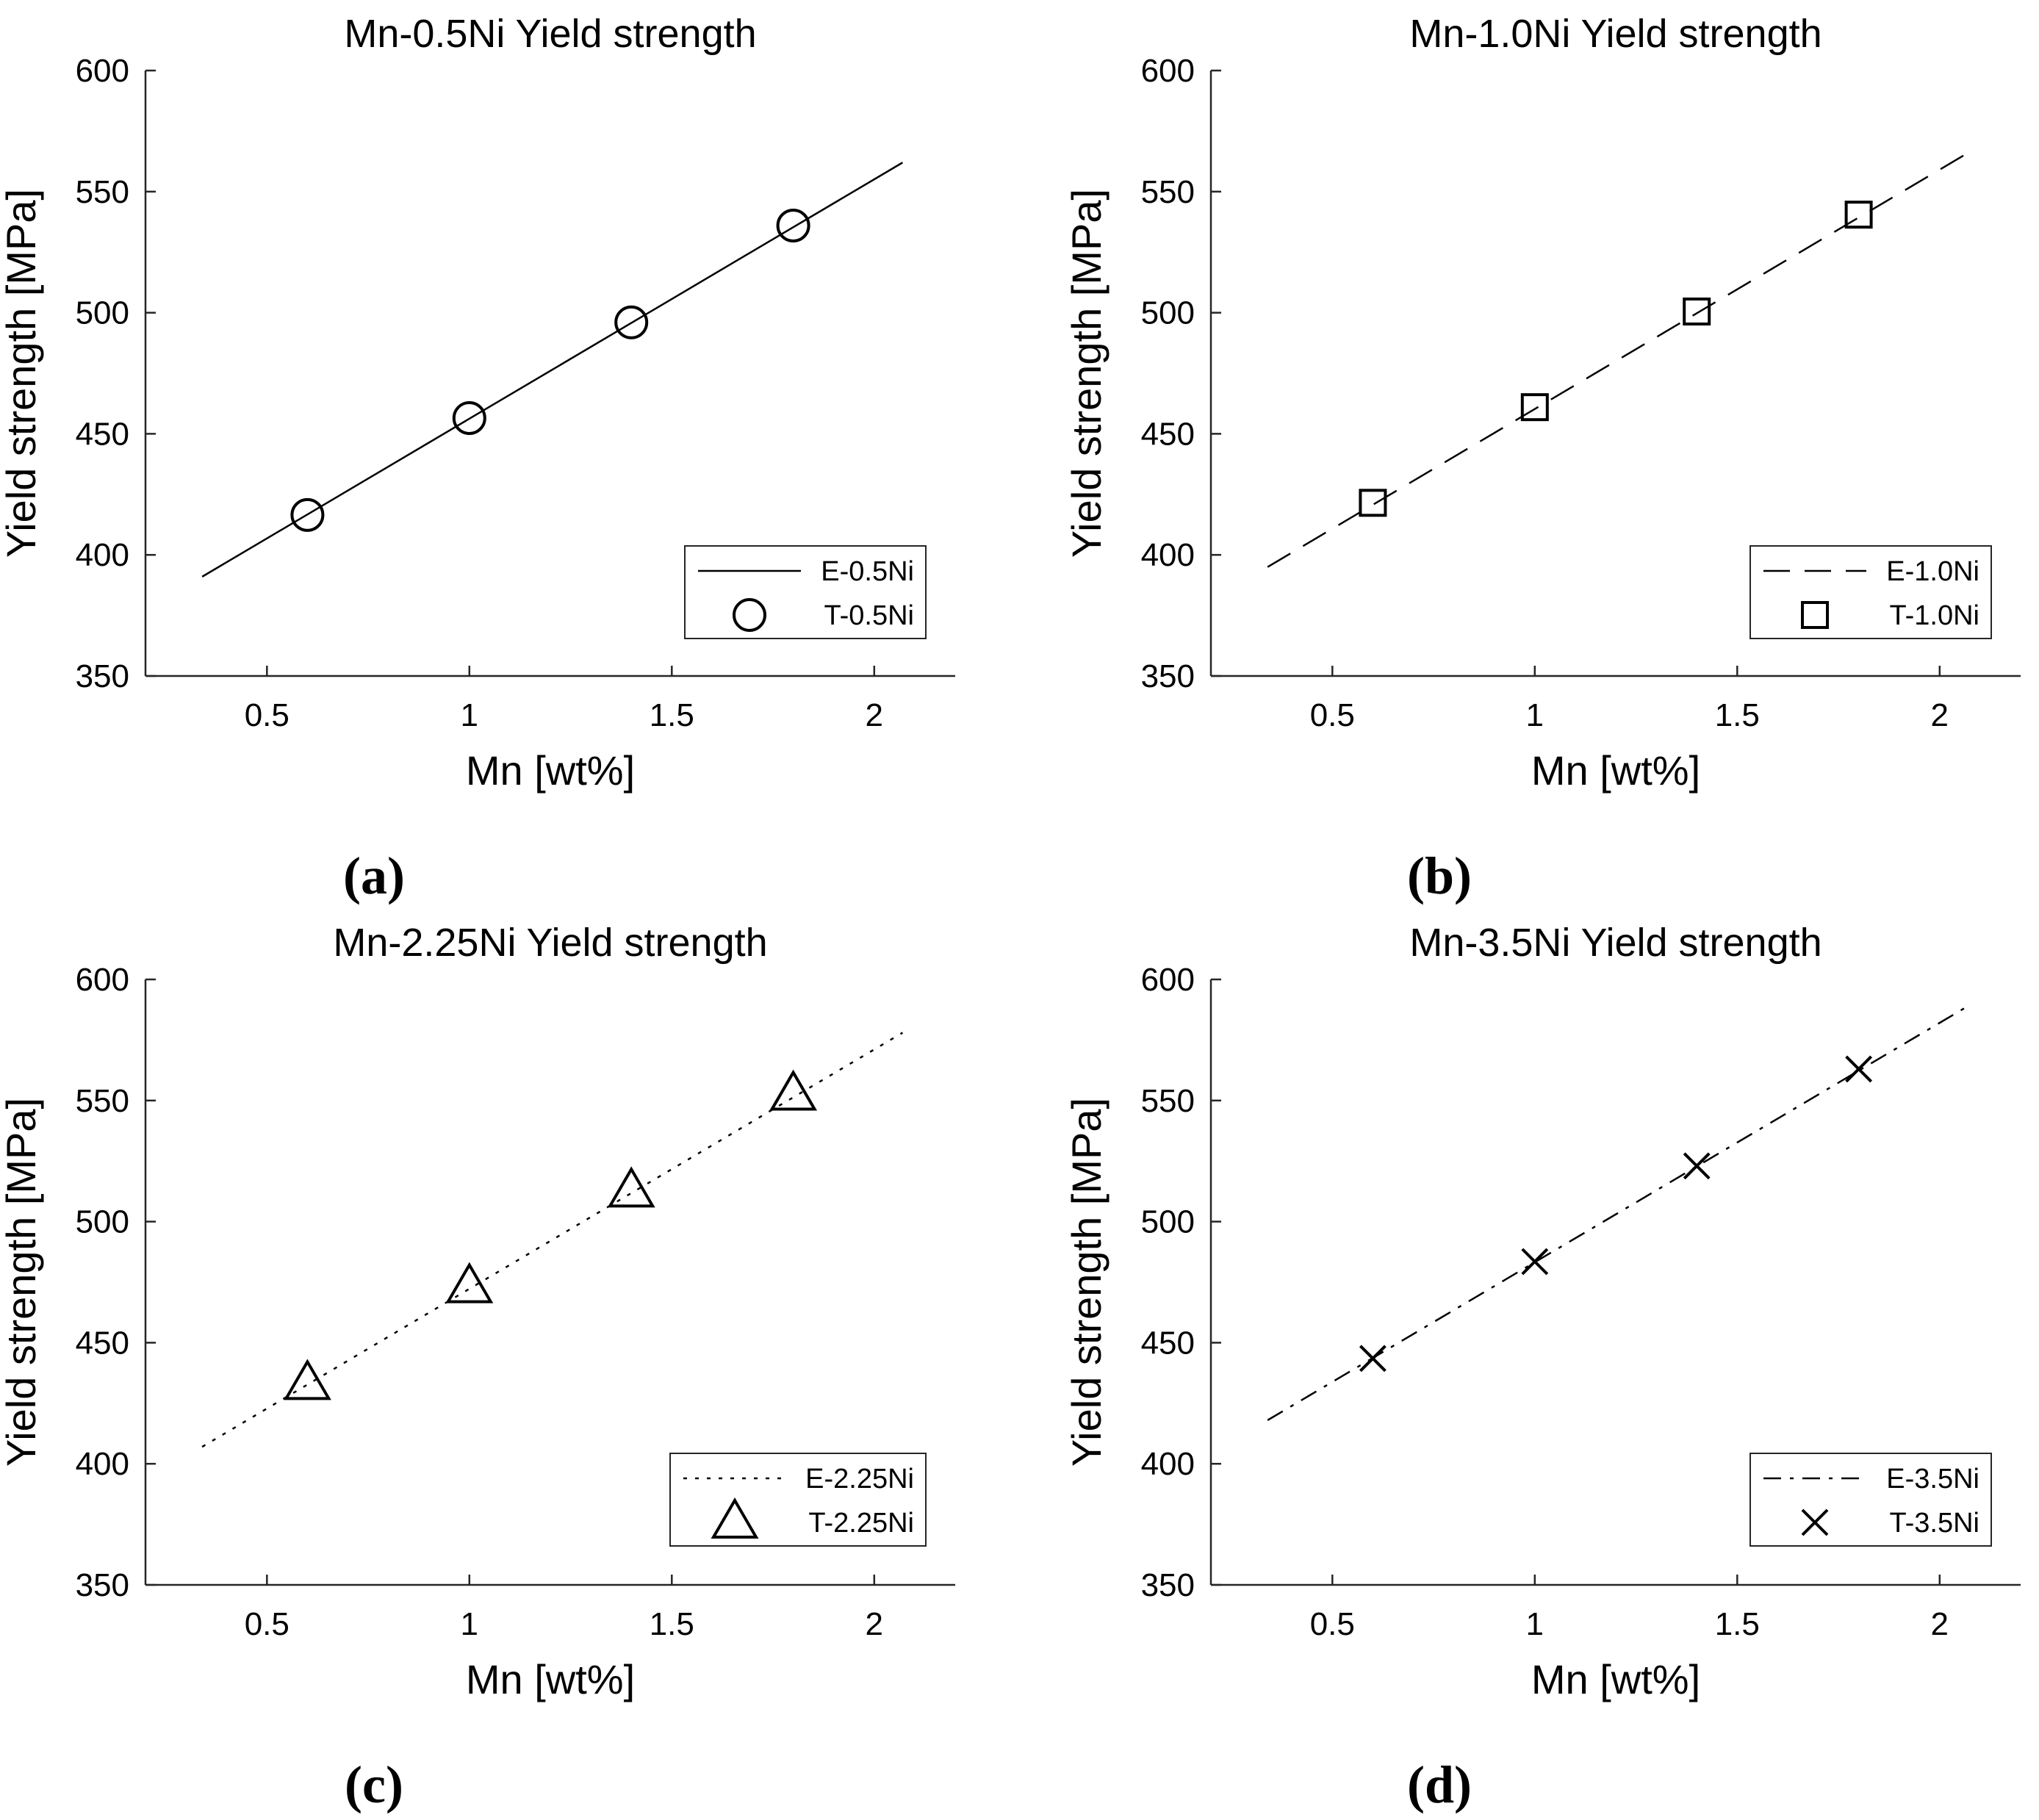 The height and width of the screenshot is (1820, 2039). I want to click on legend: E-0.5Ni T-0.5Ni, so click(805, 592).